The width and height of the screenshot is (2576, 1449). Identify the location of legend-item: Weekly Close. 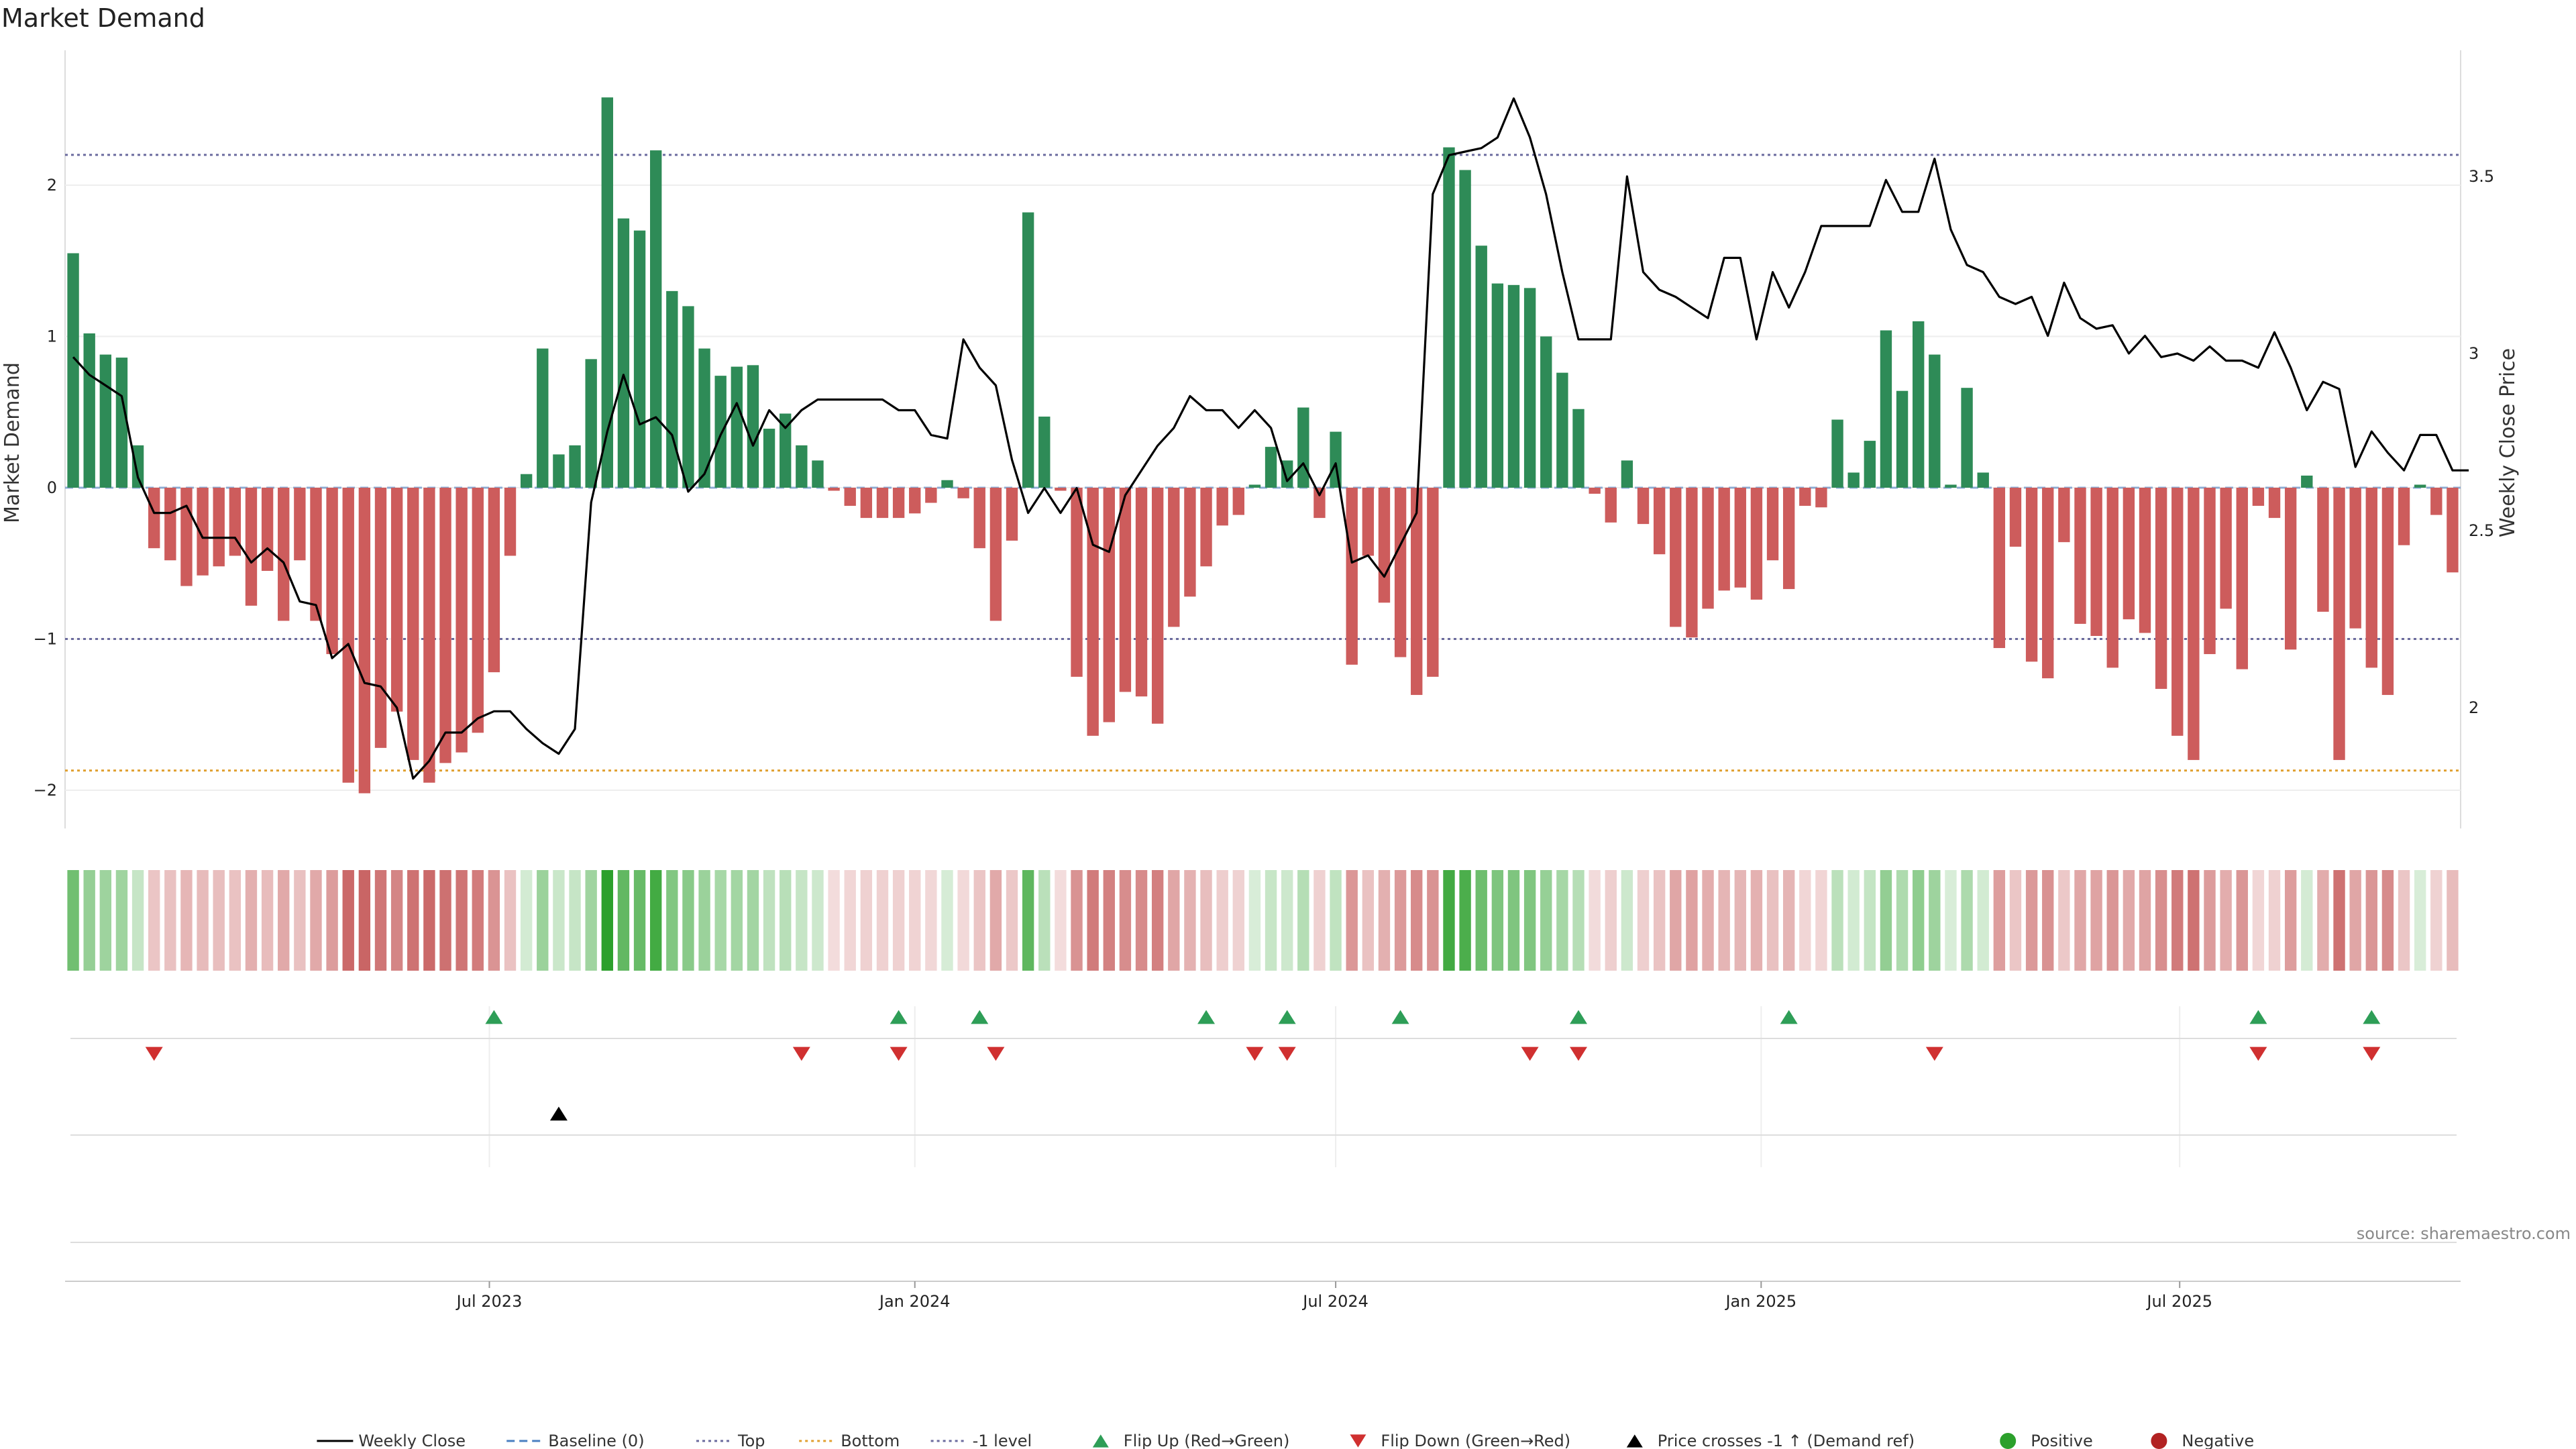
(391, 1440).